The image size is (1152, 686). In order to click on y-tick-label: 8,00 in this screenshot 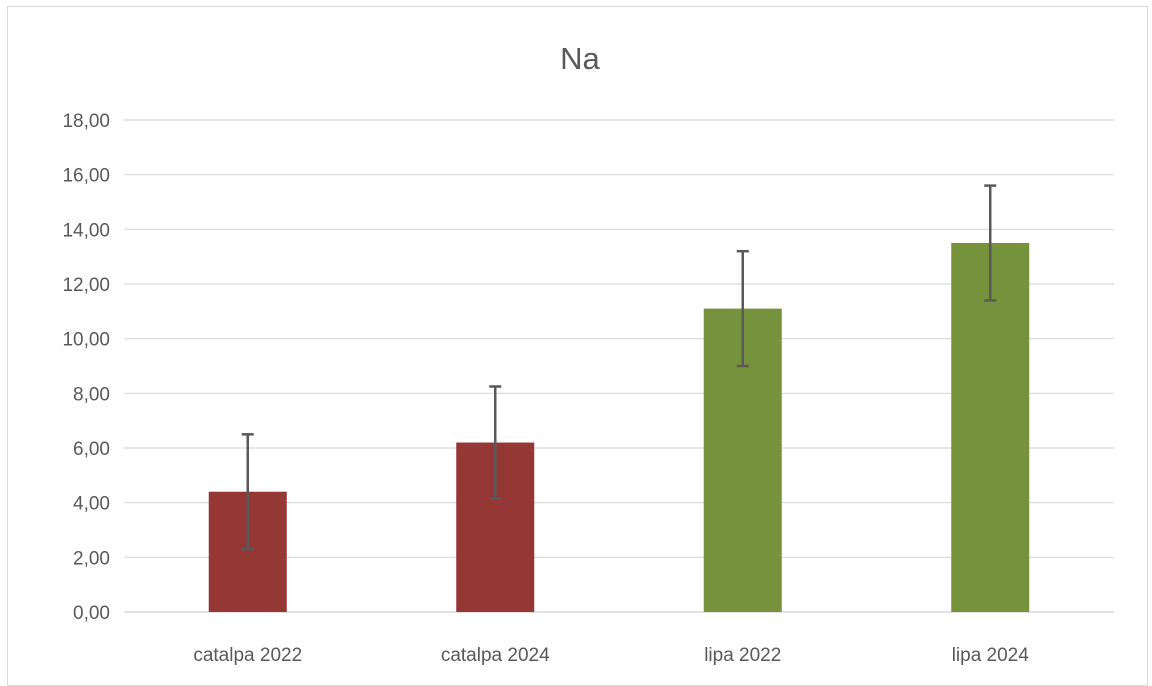, I will do `click(91, 394)`.